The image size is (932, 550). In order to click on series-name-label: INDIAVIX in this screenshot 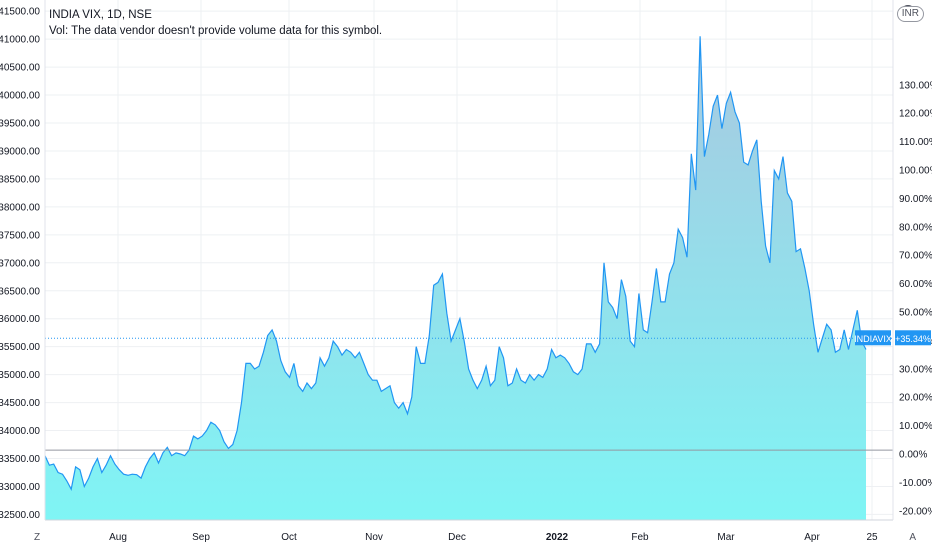, I will do `click(873, 339)`.